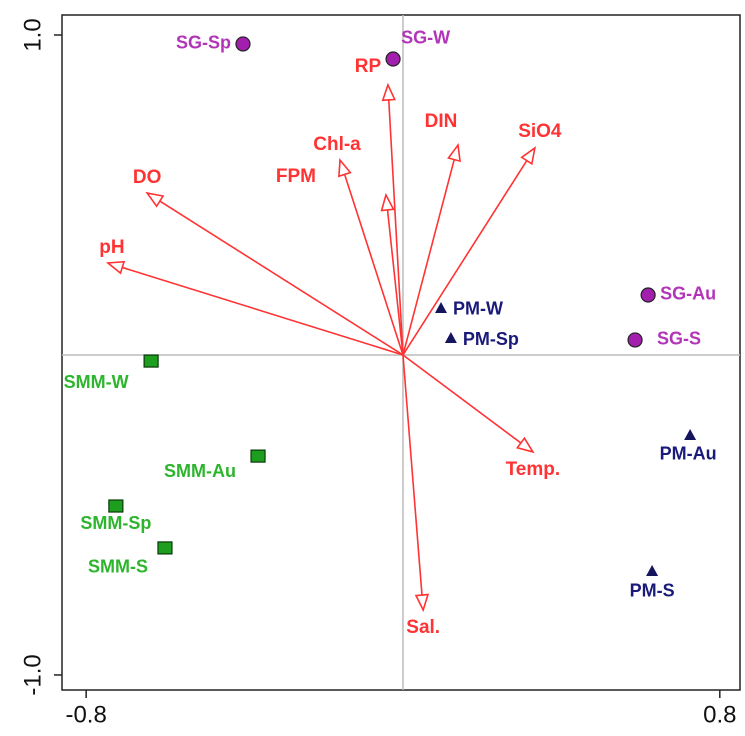 The image size is (745, 736). I want to click on vector-label: RP, so click(368, 66).